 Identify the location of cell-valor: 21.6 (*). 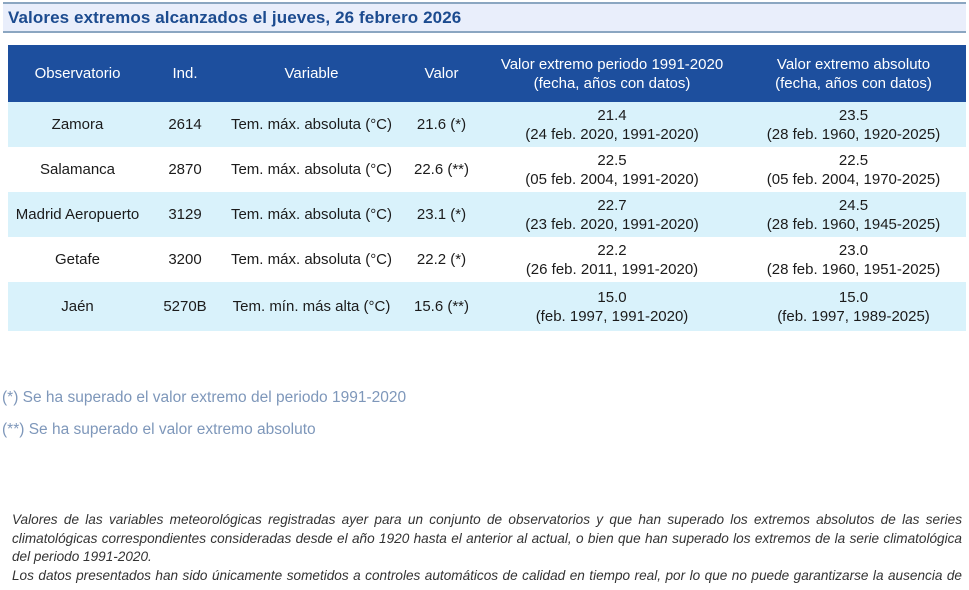
(441, 124).